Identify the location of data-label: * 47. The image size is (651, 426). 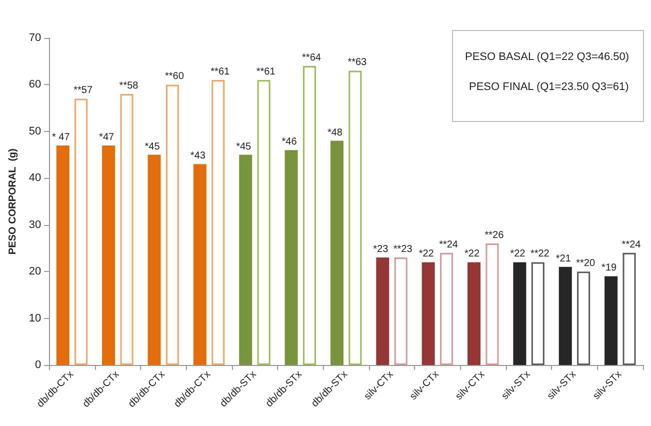
(61, 137).